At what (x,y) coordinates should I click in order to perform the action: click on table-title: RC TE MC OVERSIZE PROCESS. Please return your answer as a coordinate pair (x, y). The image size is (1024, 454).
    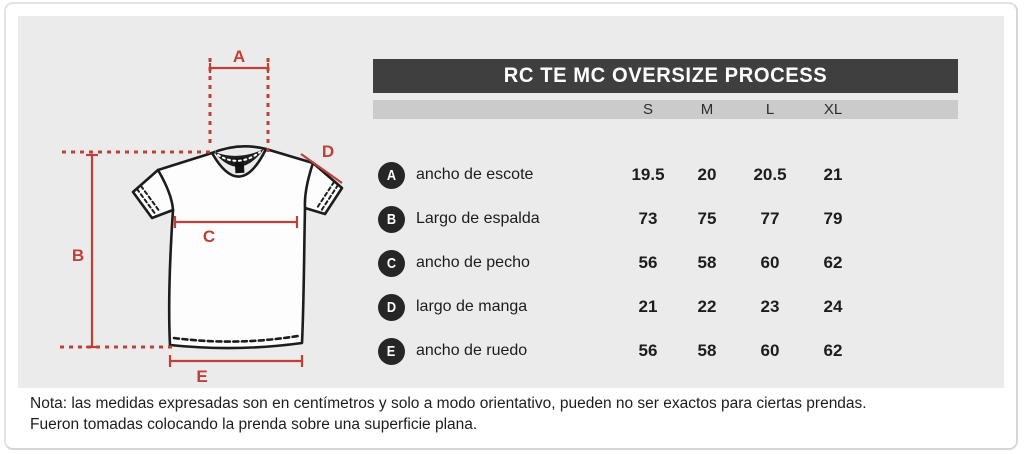
    Looking at the image, I should click on (665, 75).